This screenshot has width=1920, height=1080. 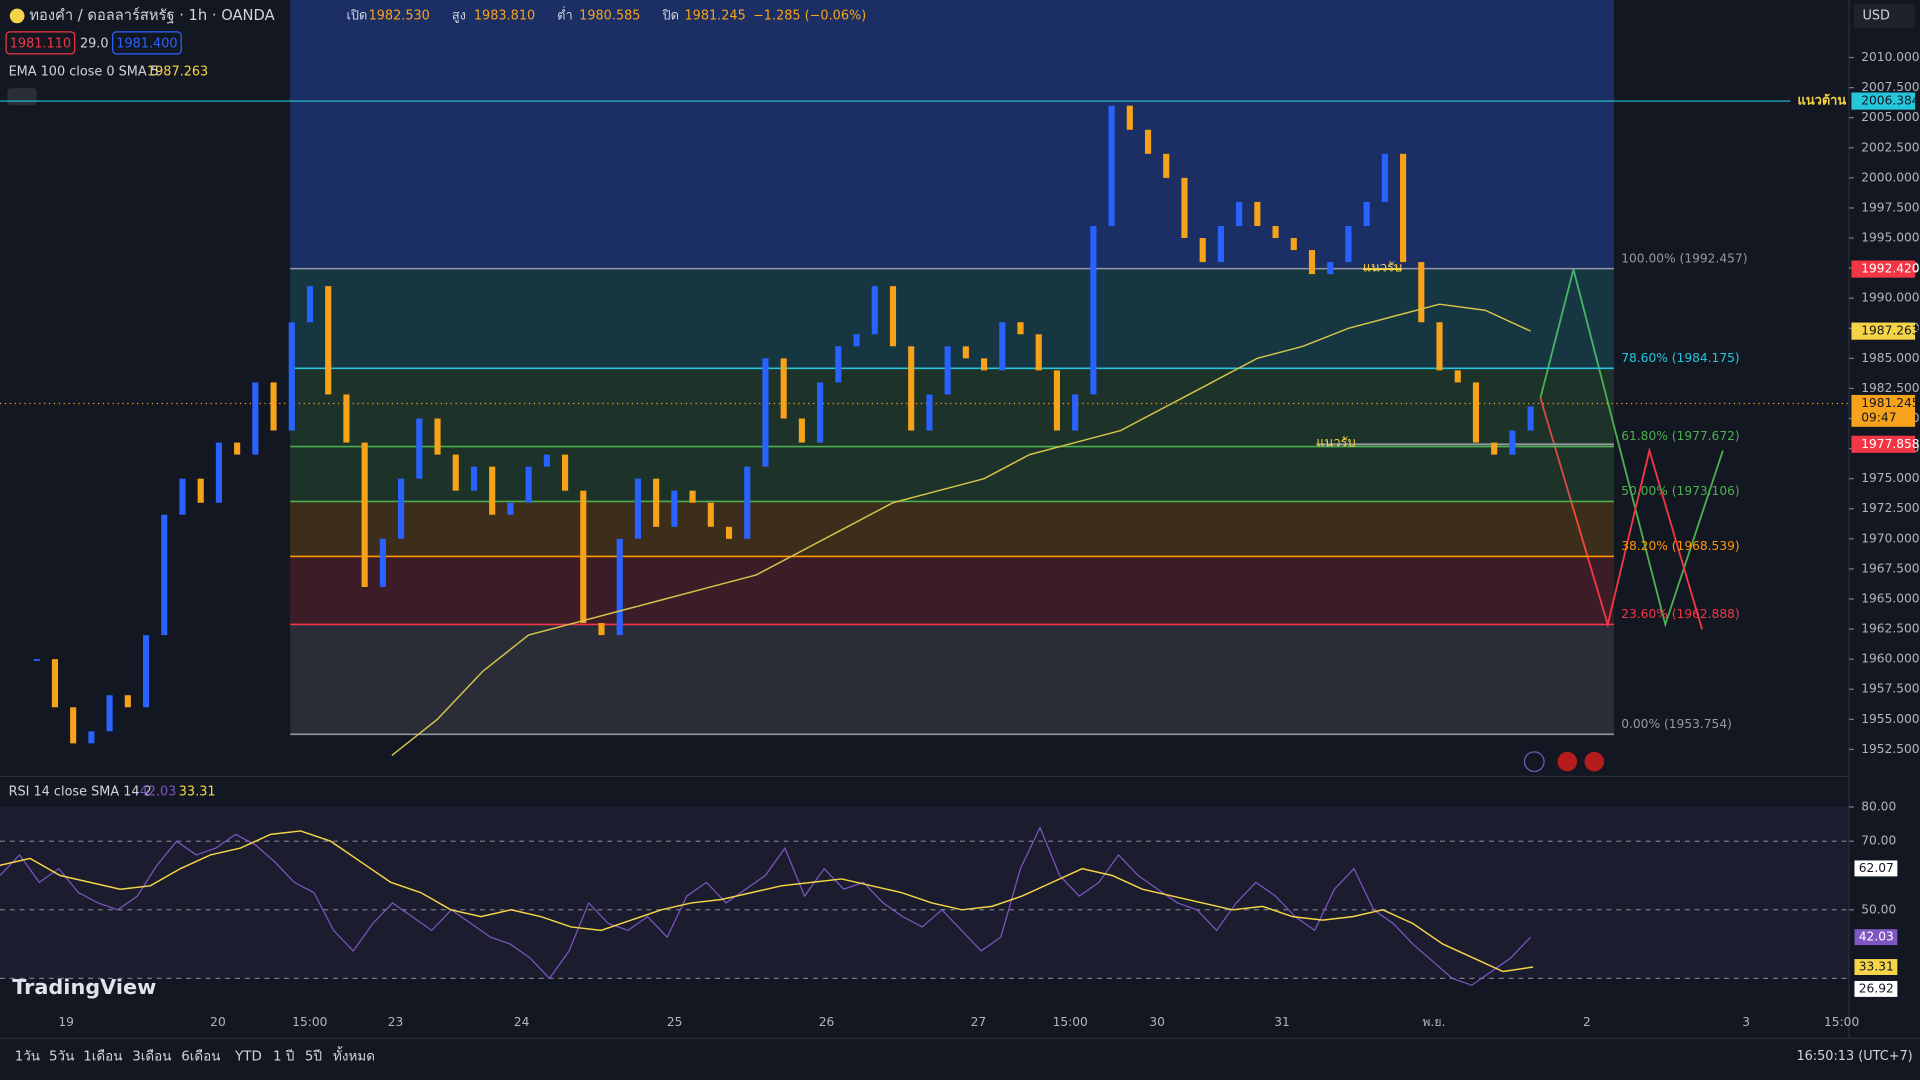 I want to click on time-label: 26, so click(x=827, y=1022).